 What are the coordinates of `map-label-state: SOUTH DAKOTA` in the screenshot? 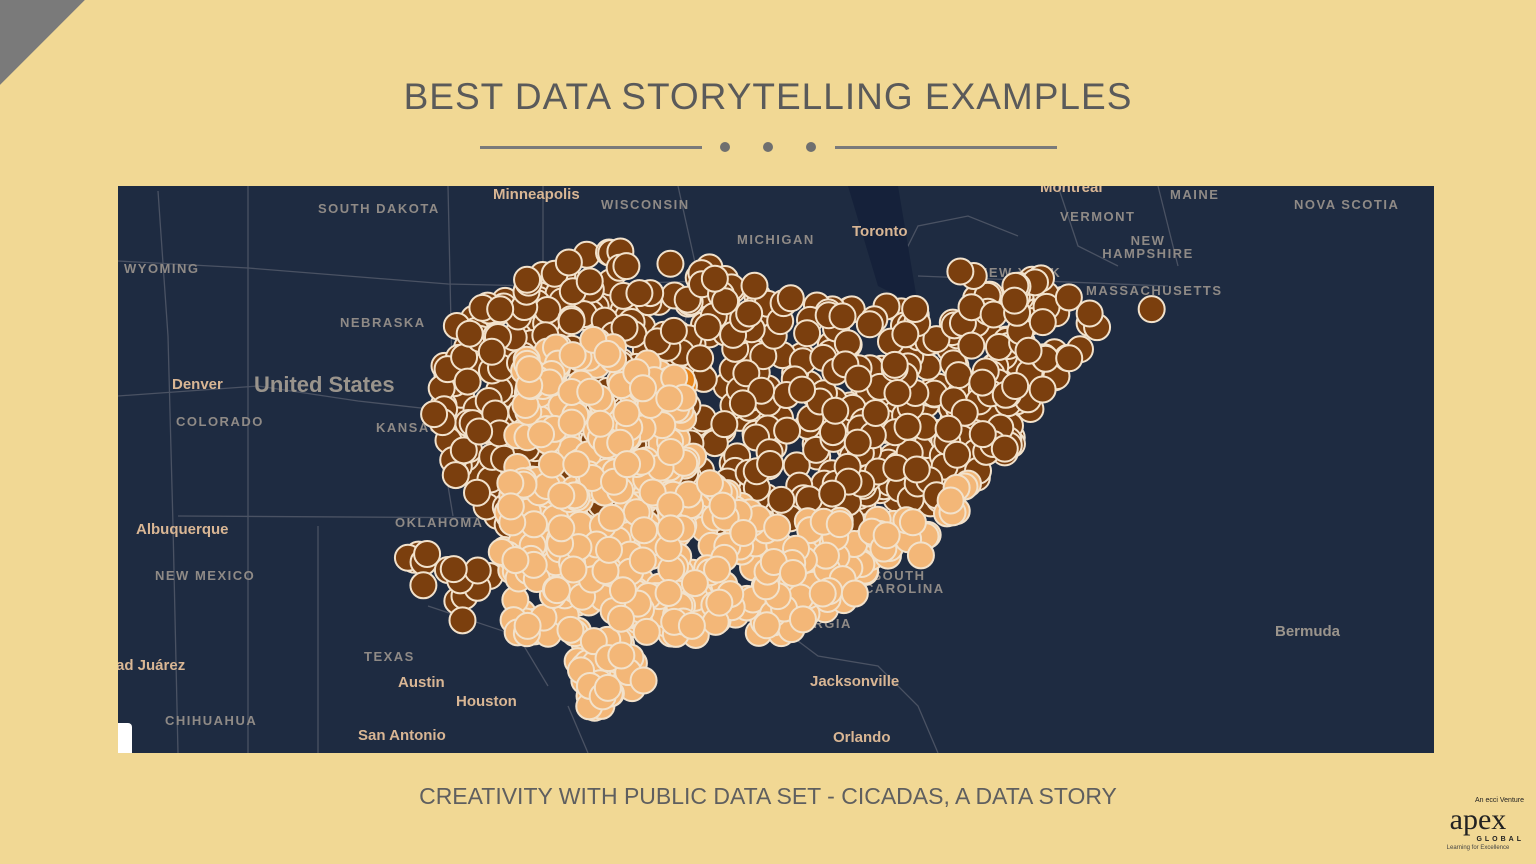 It's located at (379, 208).